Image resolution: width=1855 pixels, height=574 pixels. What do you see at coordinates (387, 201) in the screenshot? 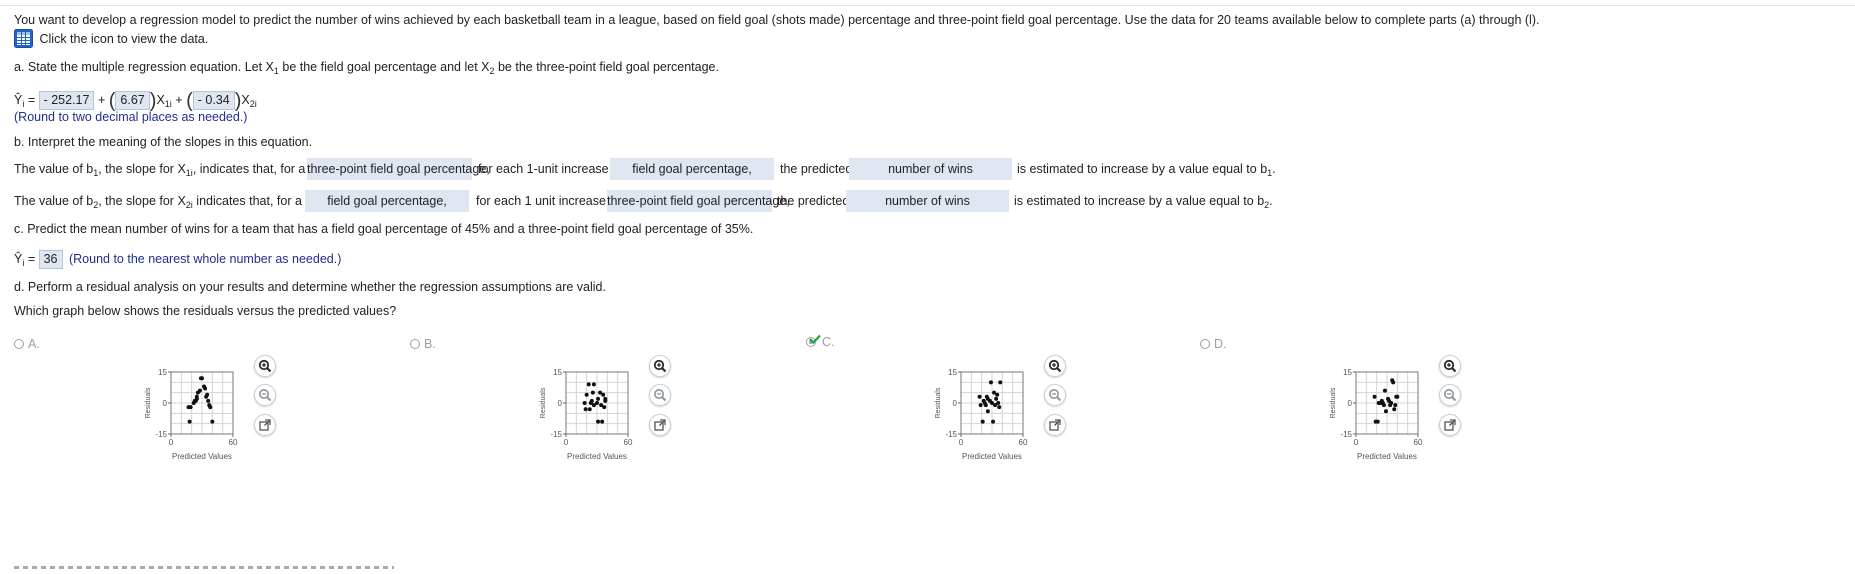
I see `b2-given-dropdown: field goal percentage,` at bounding box center [387, 201].